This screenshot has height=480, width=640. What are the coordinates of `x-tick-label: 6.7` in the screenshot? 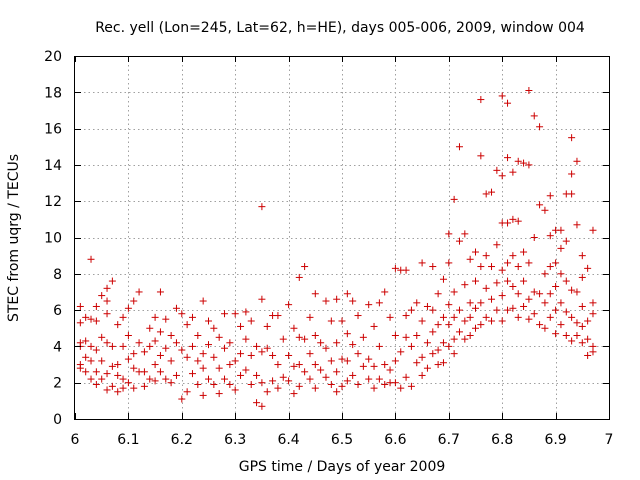 It's located at (449, 440).